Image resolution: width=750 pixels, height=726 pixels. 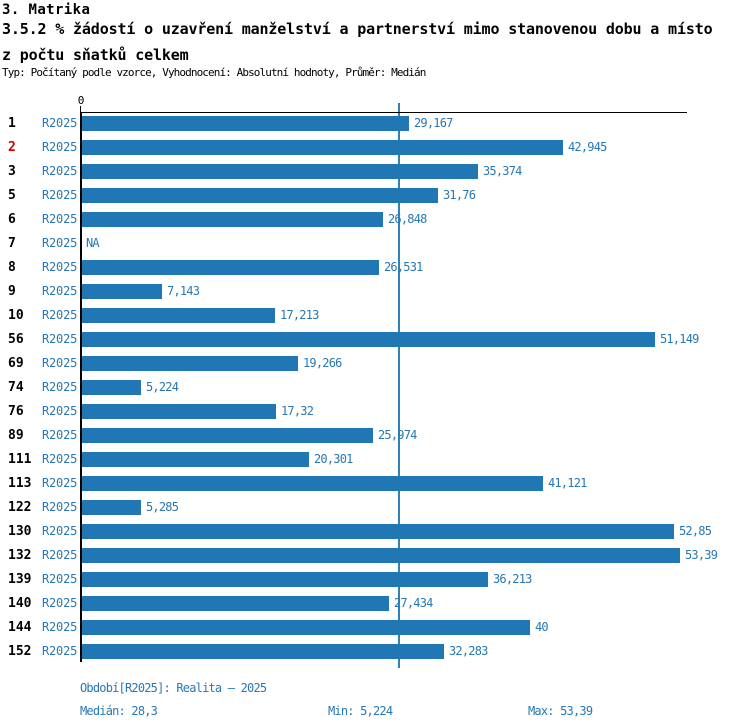 What do you see at coordinates (375, 387) in the screenshot?
I see `chart-row: 74 R2025 5,224` at bounding box center [375, 387].